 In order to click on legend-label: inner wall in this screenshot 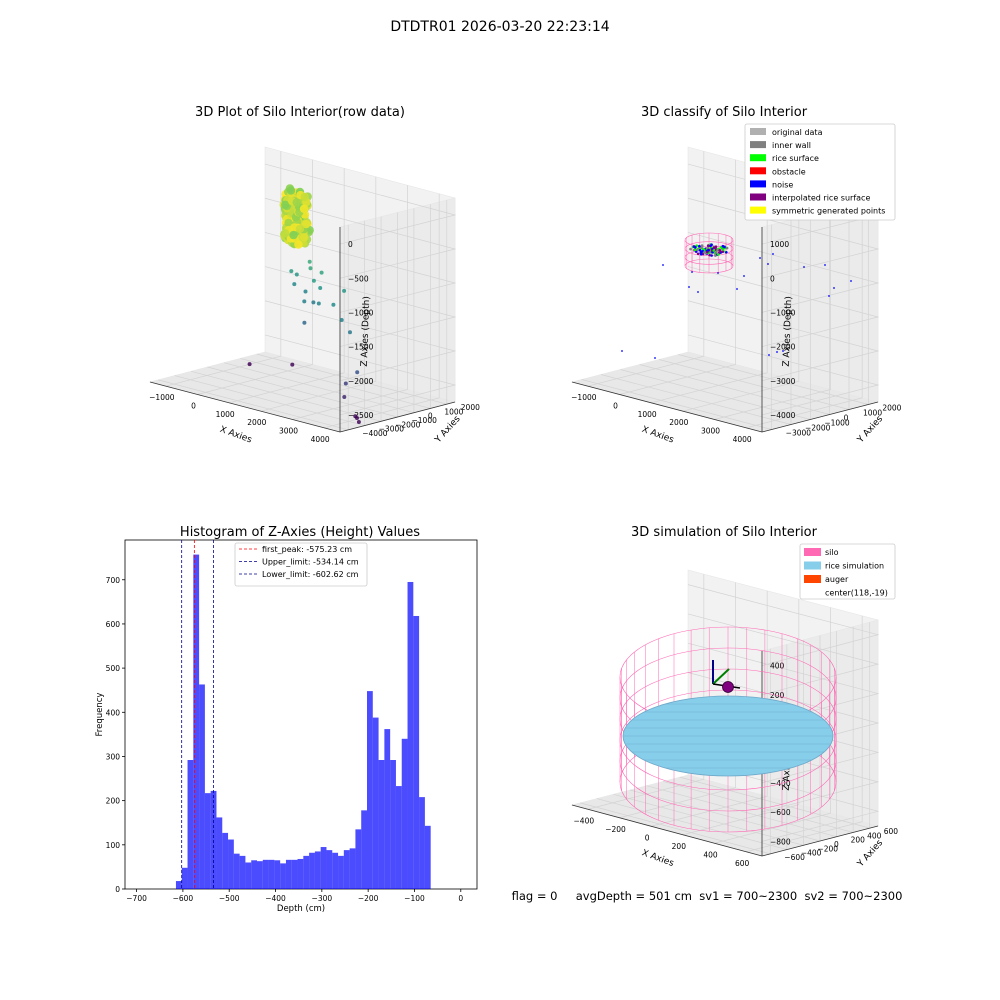, I will do `click(791, 145)`.